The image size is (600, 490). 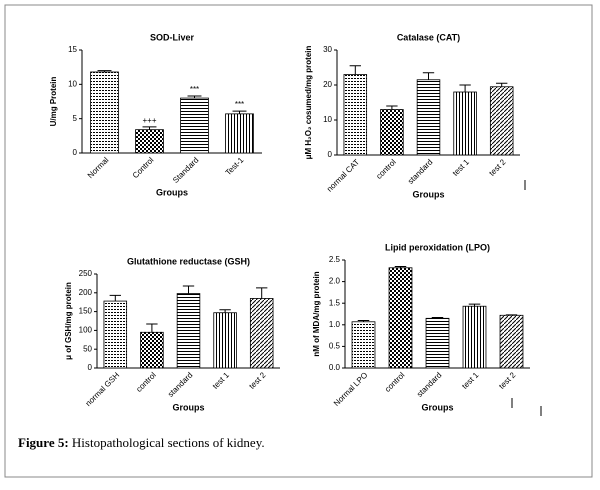 What do you see at coordinates (335, 281) in the screenshot?
I see `y-tick-label: 2.0` at bounding box center [335, 281].